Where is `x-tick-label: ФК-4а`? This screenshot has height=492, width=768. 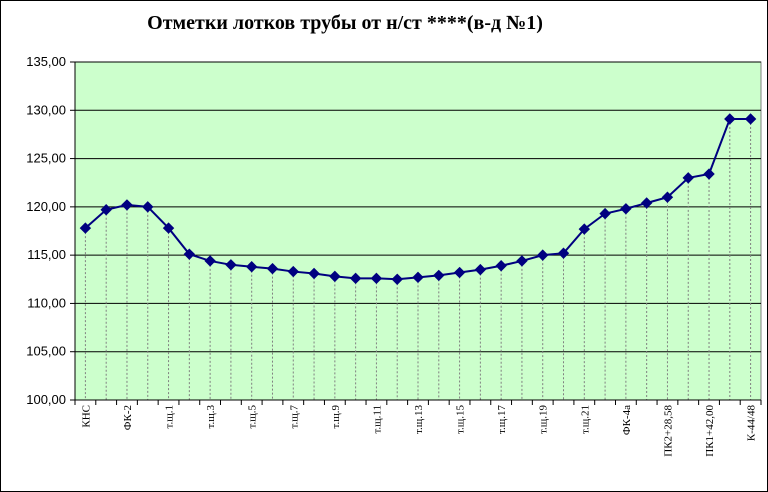
x-tick-label: ФК-4а is located at coordinates (627, 420).